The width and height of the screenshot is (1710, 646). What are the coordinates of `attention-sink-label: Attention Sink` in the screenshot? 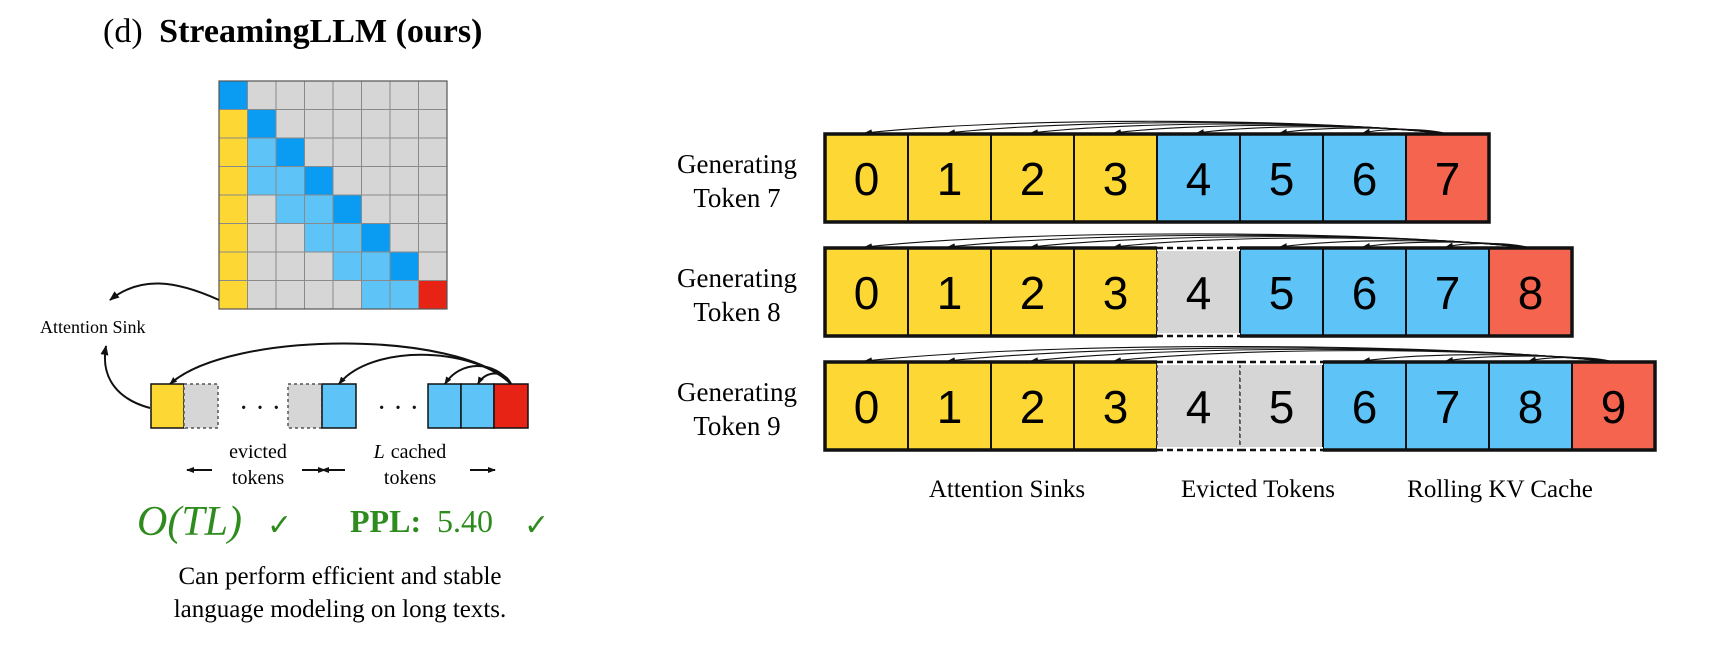 It's located at (93, 327).